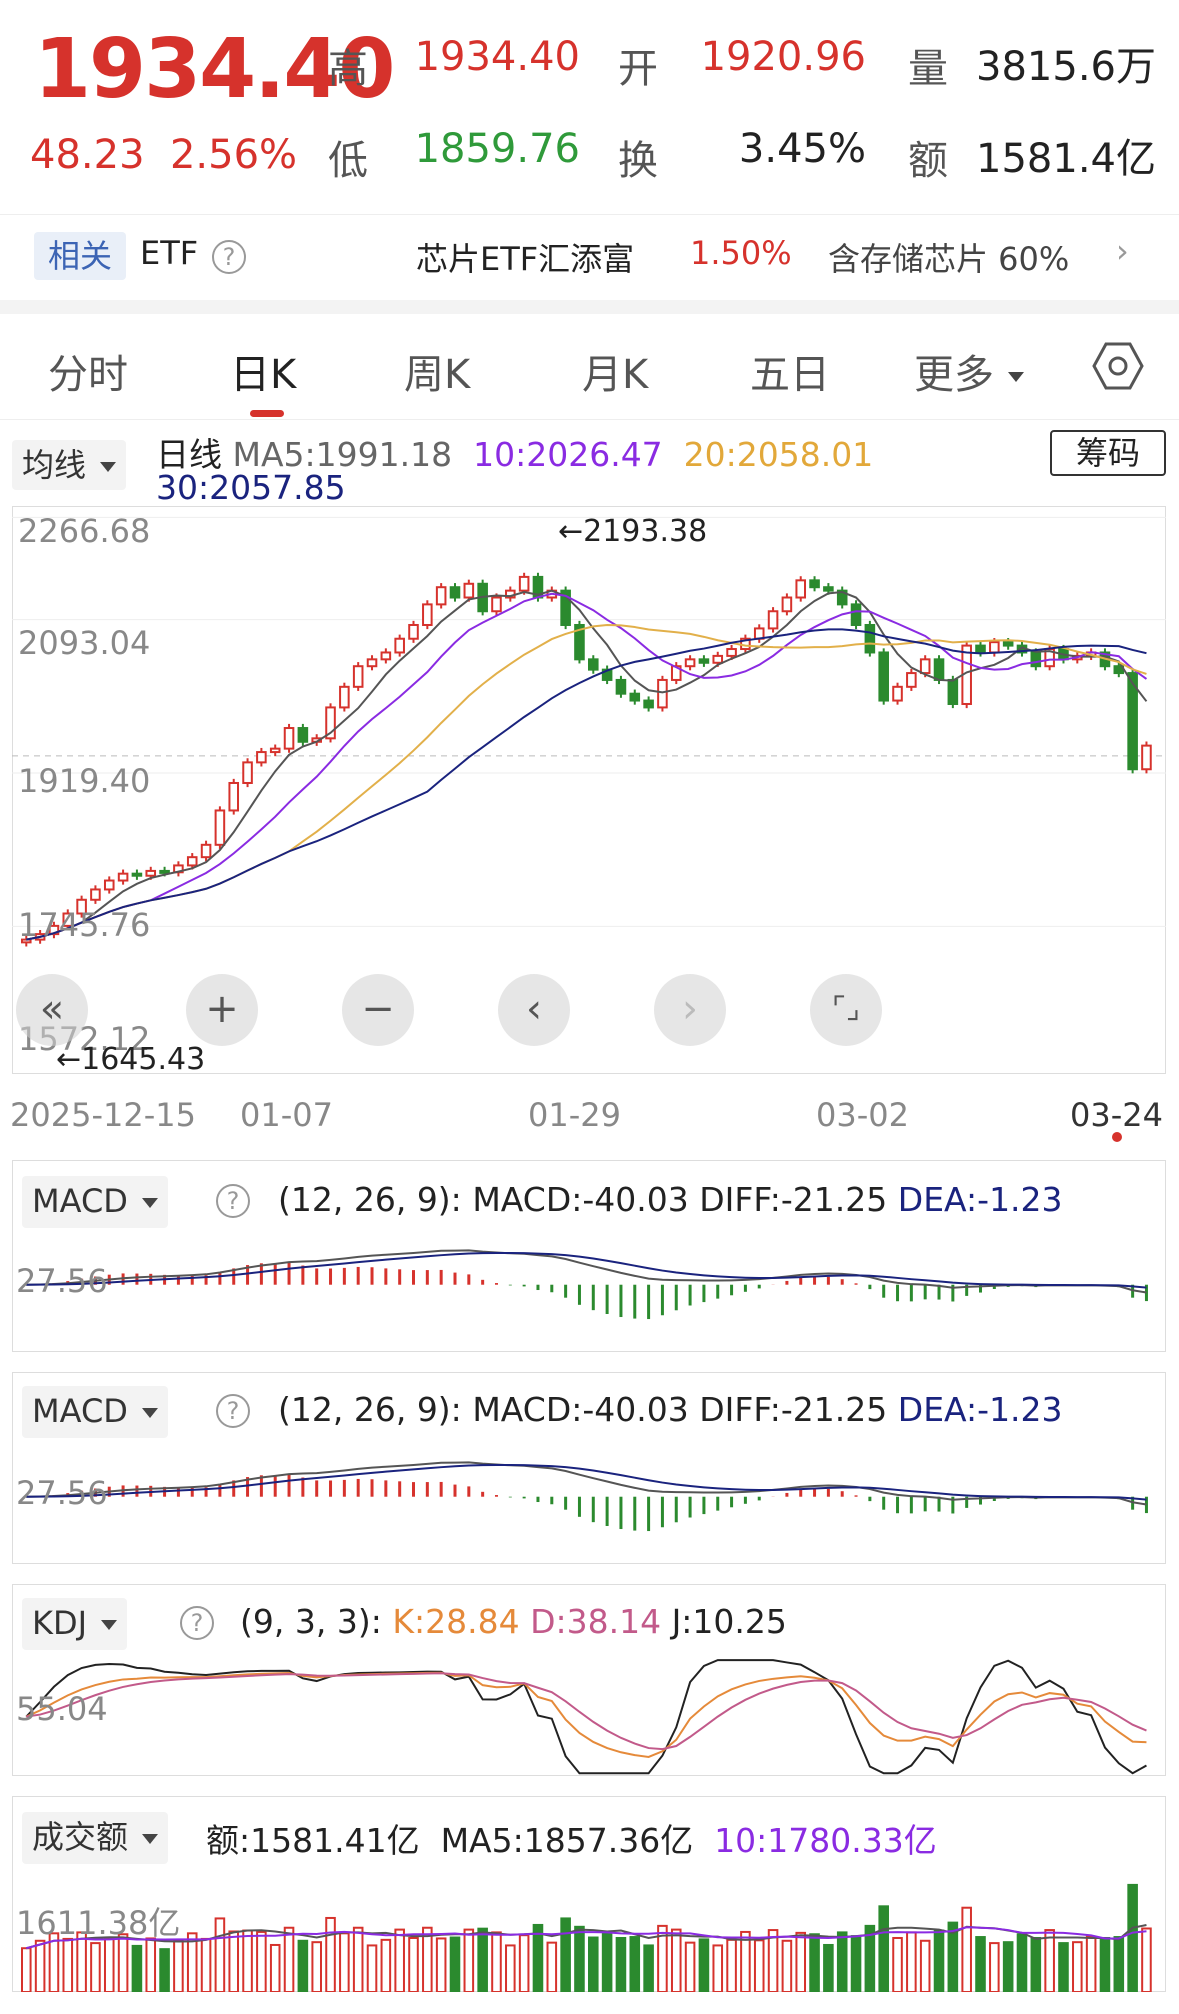  I want to click on fullscreen-icon: ⌜⌟, so click(846, 1010).